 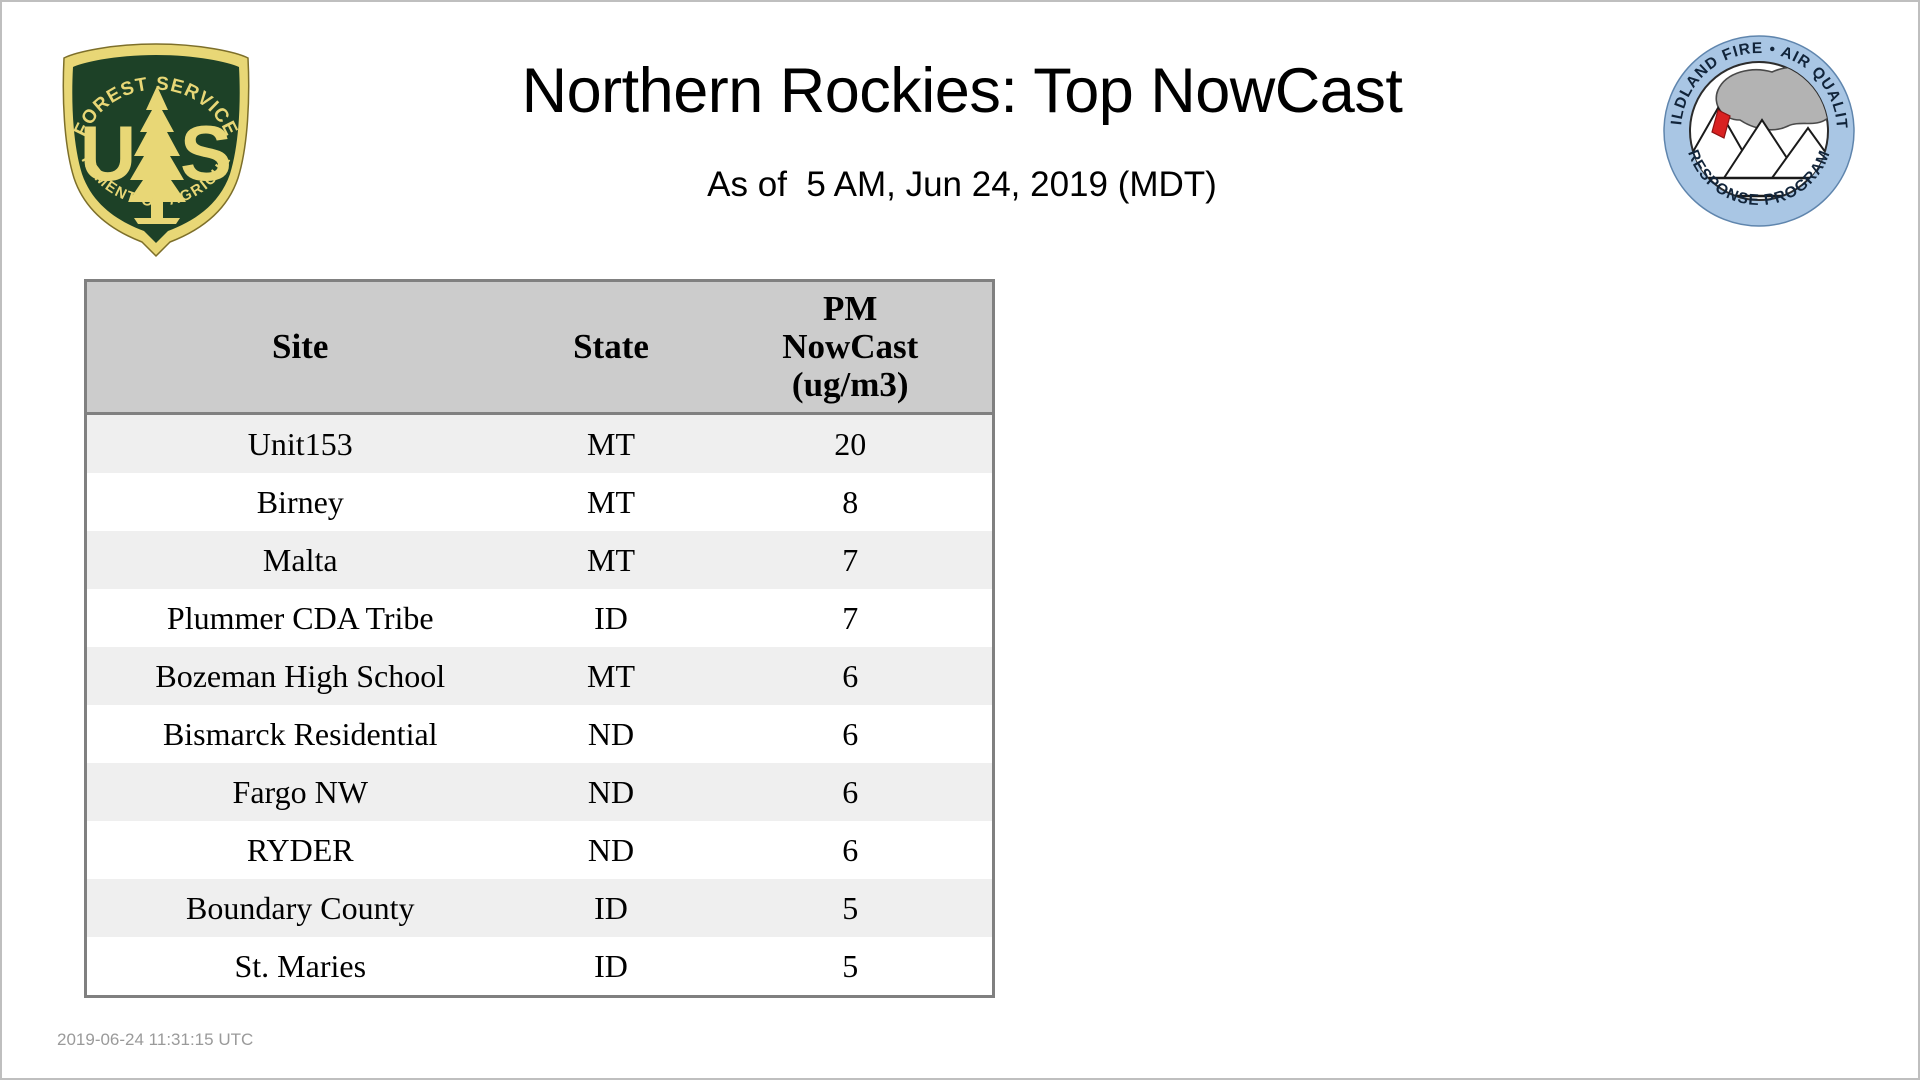 I want to click on column-header-pm-line3: (ug/m3), so click(x=850, y=384).